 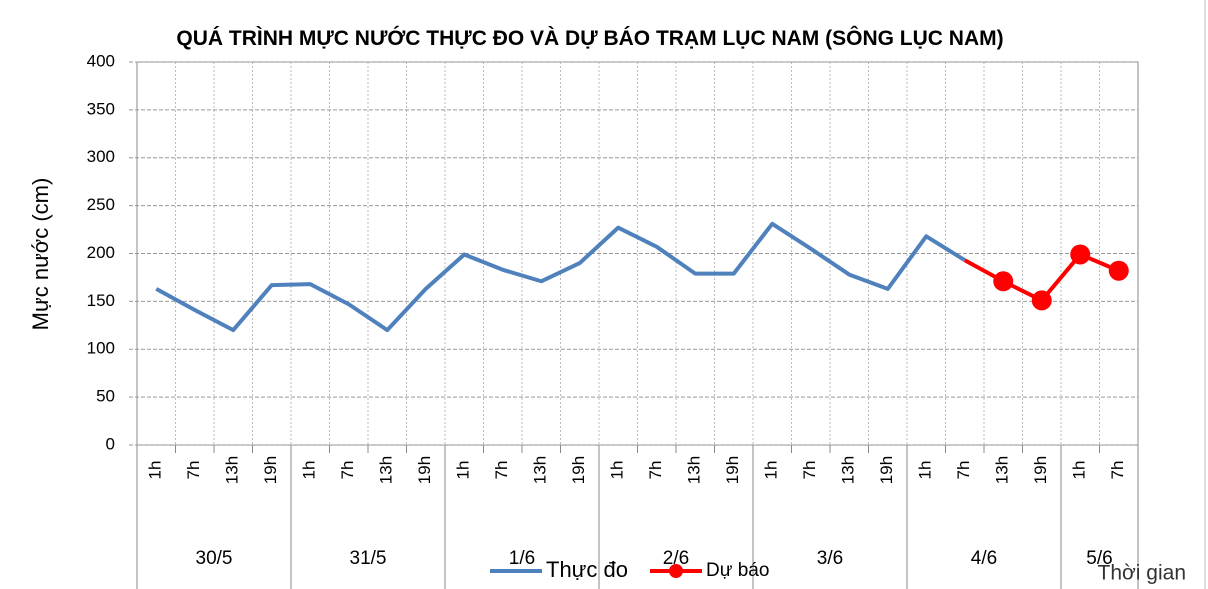 What do you see at coordinates (830, 558) in the screenshot?
I see `group-label: 3/6` at bounding box center [830, 558].